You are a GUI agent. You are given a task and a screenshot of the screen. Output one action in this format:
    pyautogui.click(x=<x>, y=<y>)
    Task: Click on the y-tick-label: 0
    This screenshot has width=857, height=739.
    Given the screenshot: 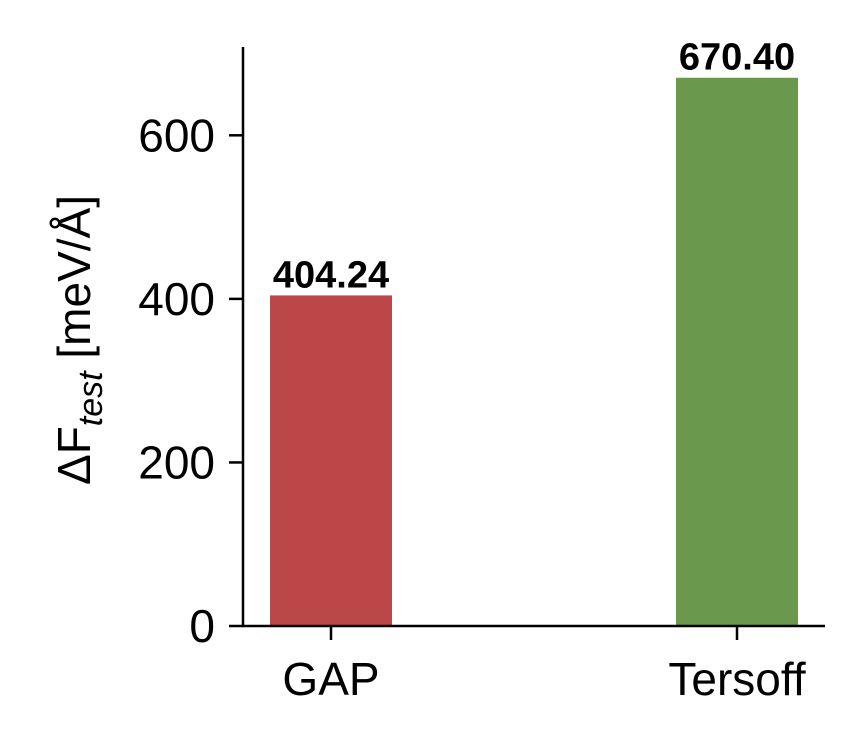 What is the action you would take?
    pyautogui.click(x=202, y=626)
    